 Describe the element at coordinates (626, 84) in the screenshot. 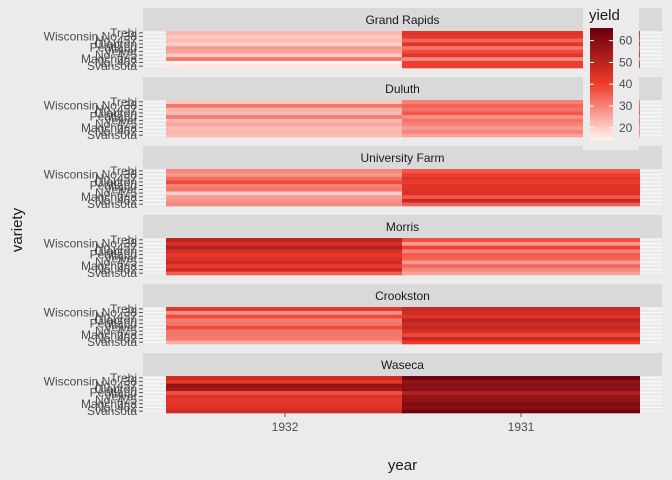

I see `legend-tick-label: 40` at that location.